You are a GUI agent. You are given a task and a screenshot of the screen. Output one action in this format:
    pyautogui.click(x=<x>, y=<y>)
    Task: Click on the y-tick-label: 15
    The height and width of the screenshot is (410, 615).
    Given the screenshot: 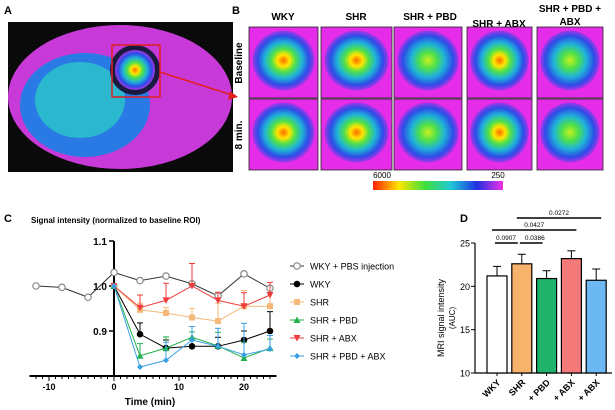 What is the action you would take?
    pyautogui.click(x=465, y=330)
    